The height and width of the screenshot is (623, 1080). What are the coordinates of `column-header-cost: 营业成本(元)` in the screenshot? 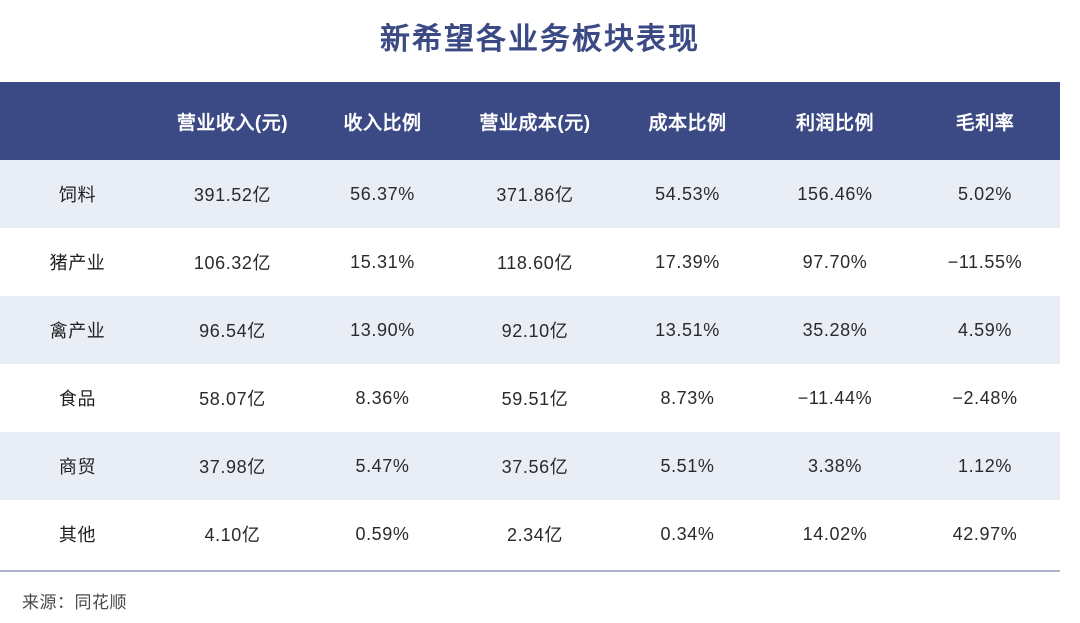 It's located at (535, 121).